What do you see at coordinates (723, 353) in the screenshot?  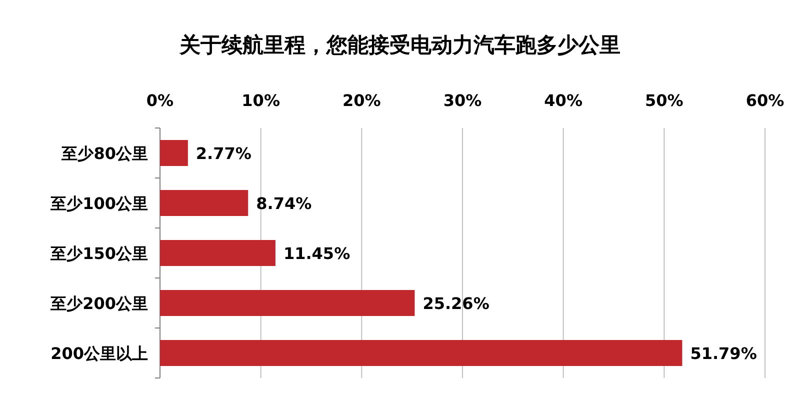 I see `value-label: 51.79%` at bounding box center [723, 353].